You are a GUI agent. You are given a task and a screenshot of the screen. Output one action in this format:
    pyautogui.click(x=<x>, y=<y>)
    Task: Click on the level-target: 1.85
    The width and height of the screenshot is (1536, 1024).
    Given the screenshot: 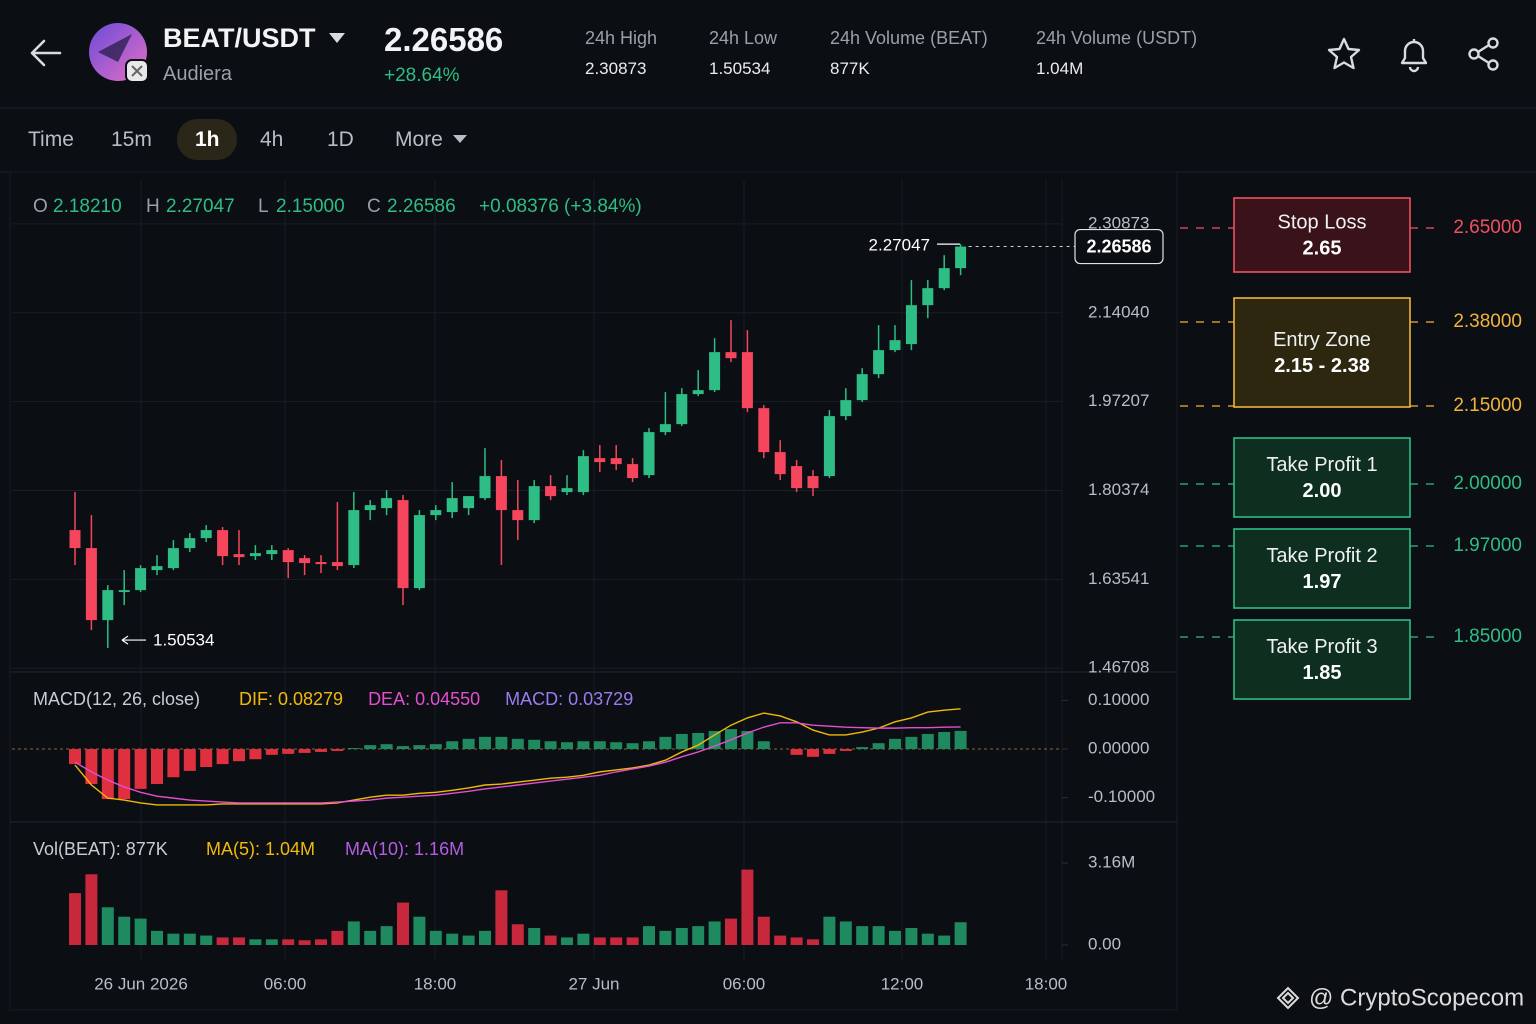 What is the action you would take?
    pyautogui.click(x=1322, y=673)
    